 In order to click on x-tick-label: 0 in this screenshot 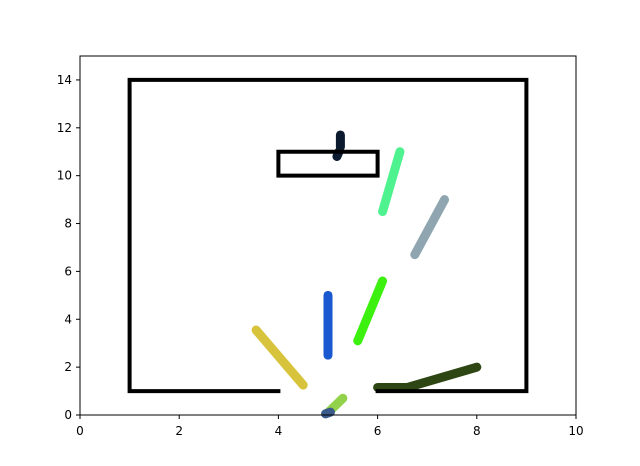, I will do `click(80, 431)`.